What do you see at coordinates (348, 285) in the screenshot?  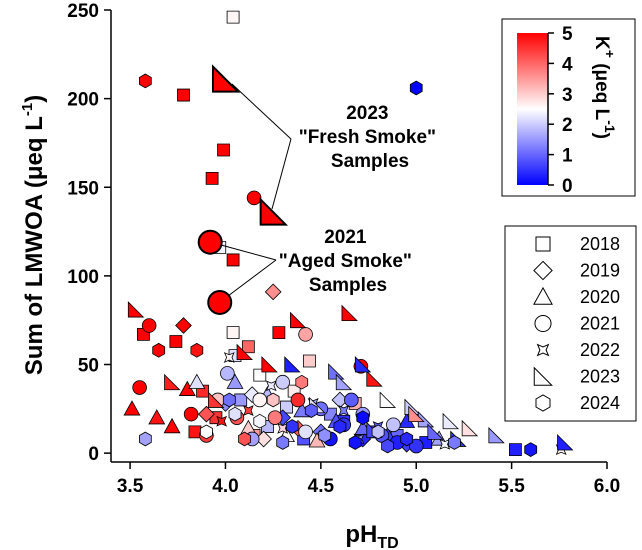 I see `annotation-aged-line3: Samples` at bounding box center [348, 285].